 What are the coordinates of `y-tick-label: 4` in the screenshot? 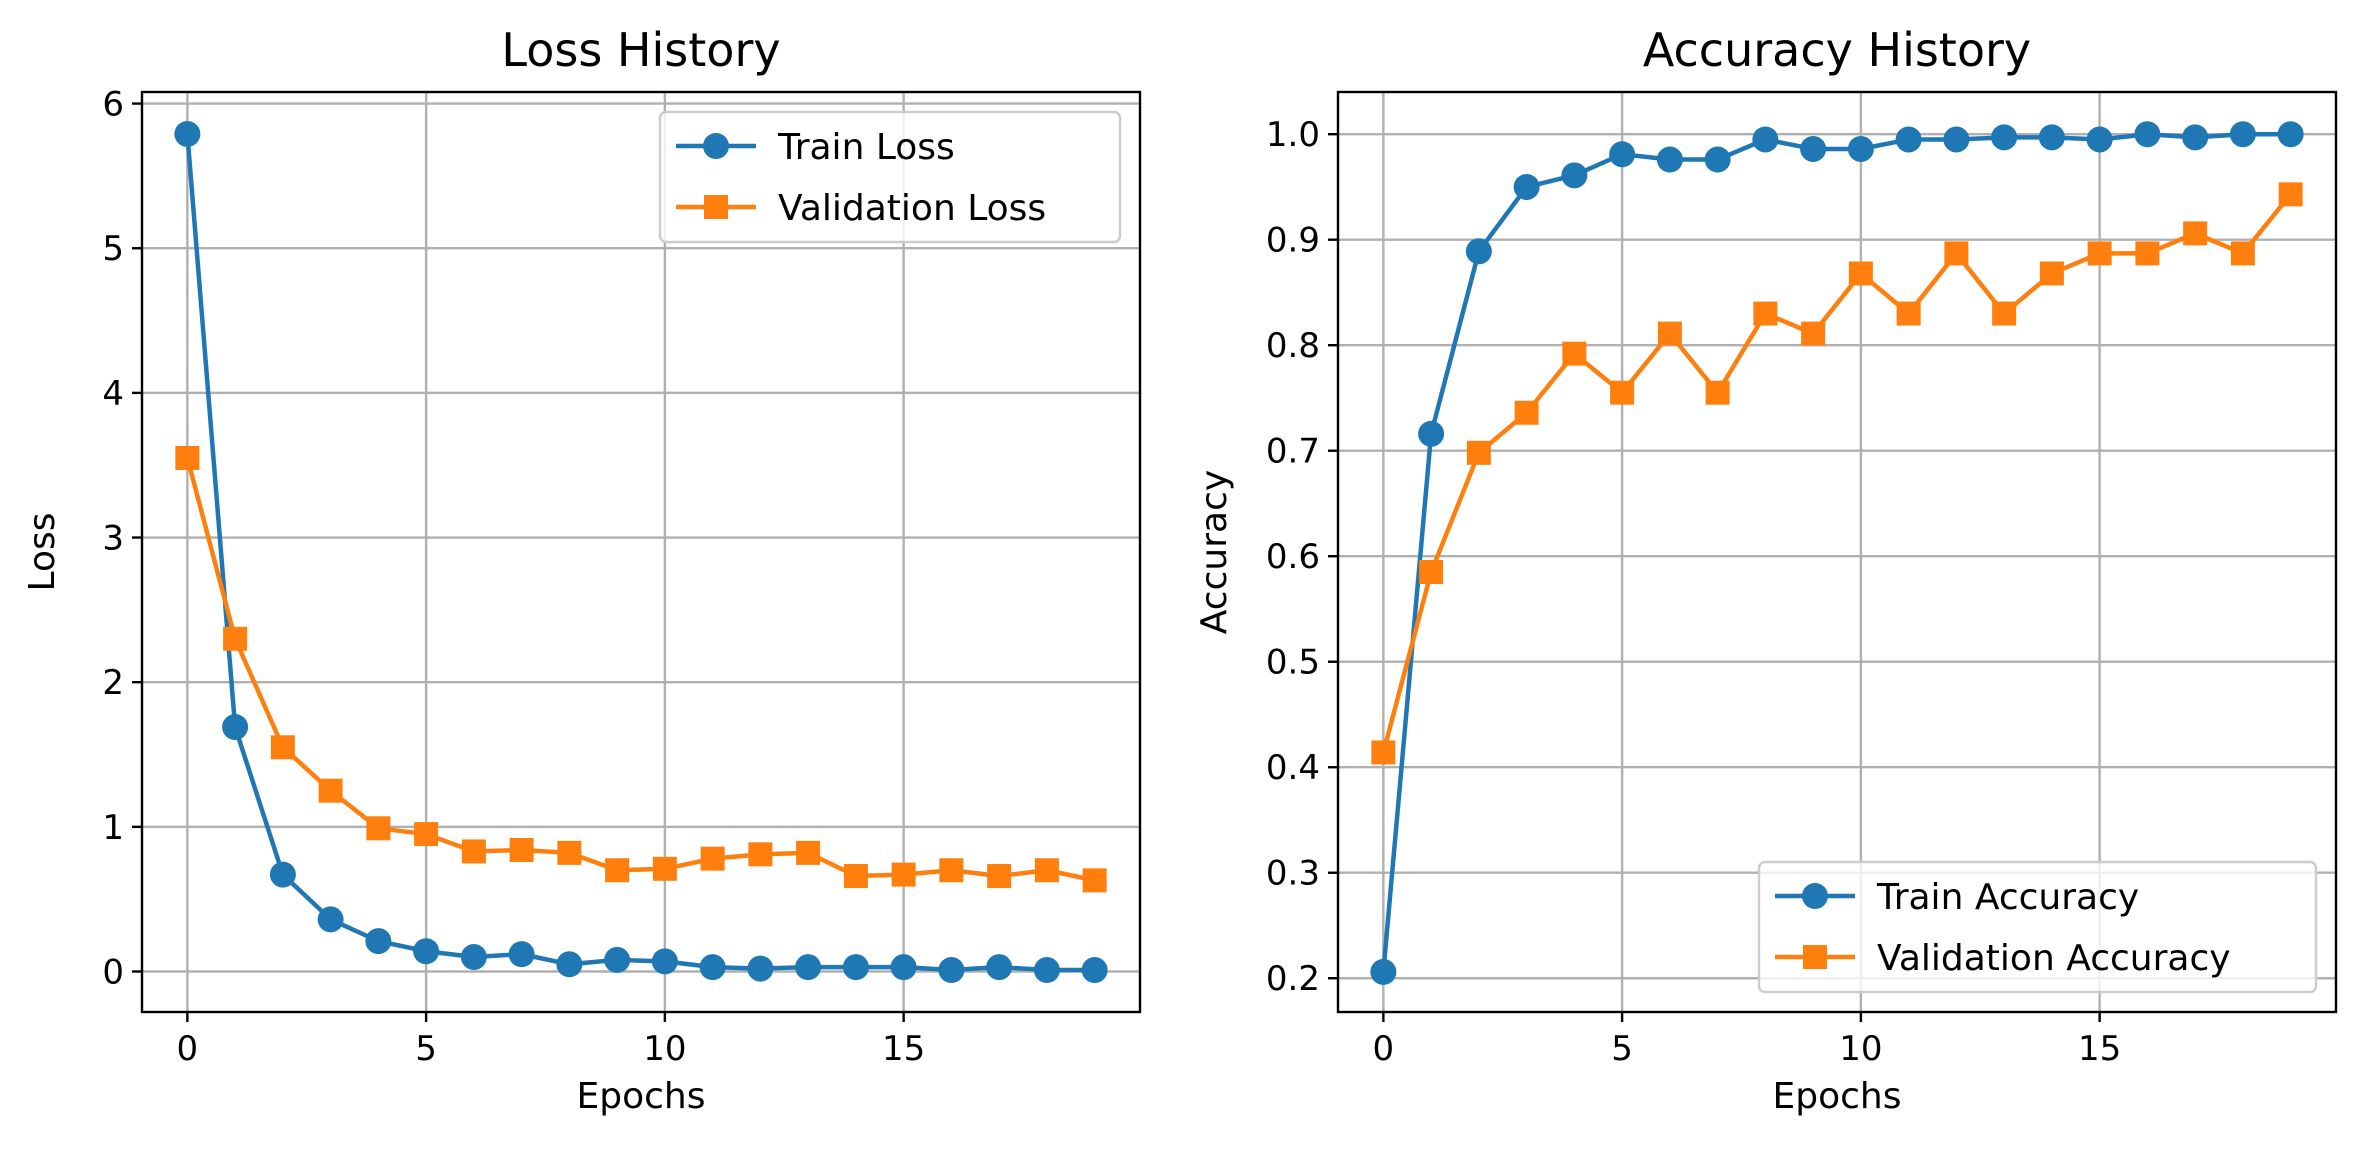 It's located at (113, 394).